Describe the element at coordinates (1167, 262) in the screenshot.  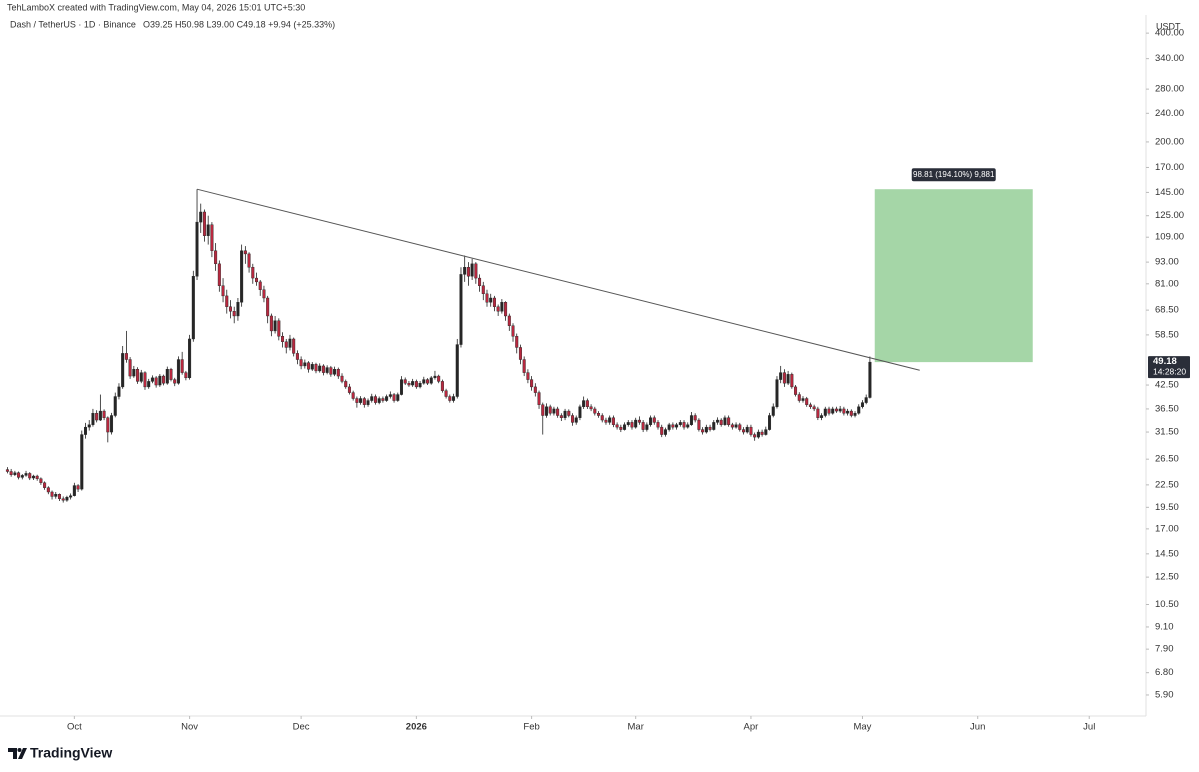
I see `y-tick-label: 93.00` at that location.